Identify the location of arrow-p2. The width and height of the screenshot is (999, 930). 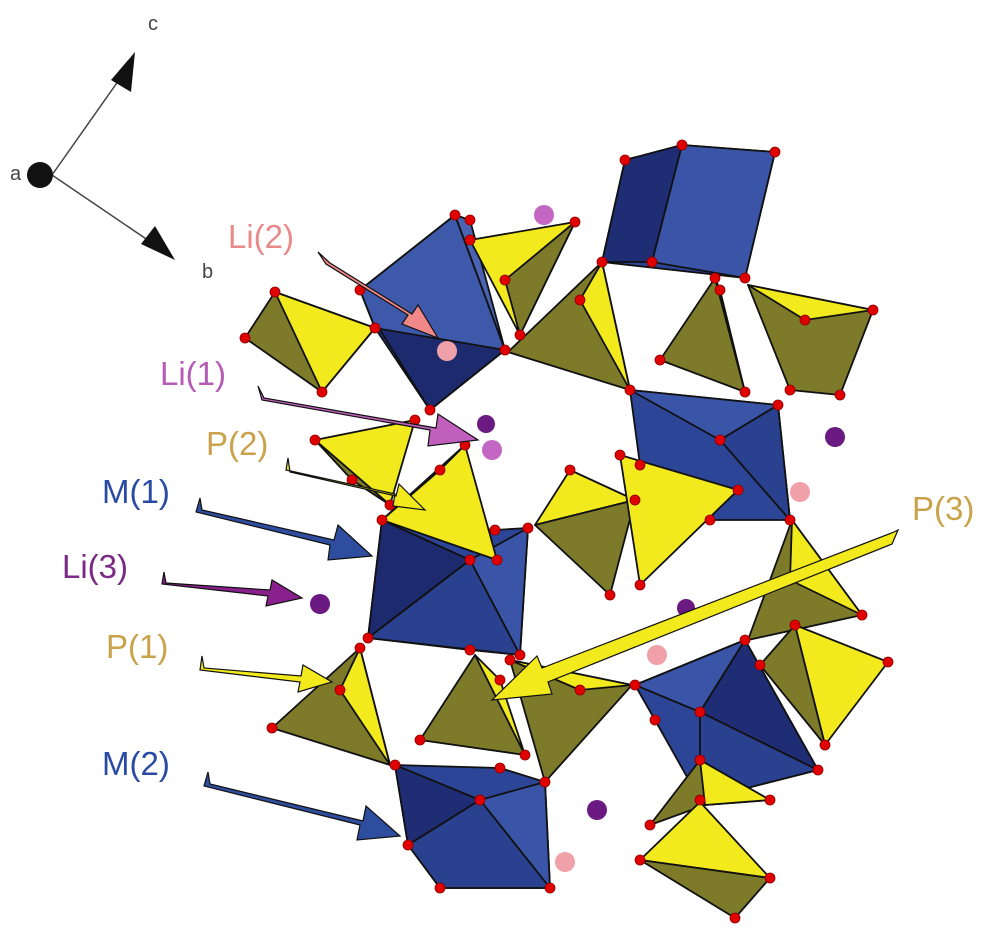
(356, 484).